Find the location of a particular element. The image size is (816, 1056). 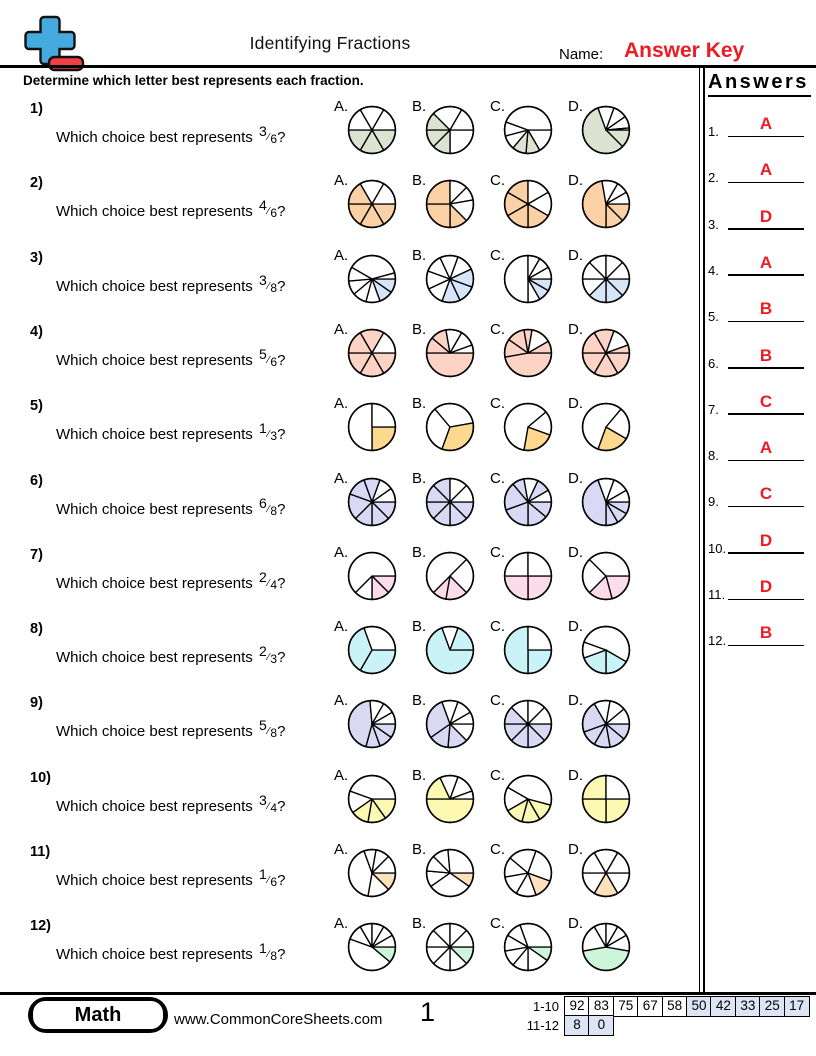

plus-minus-logo-icon is located at coordinates (54, 43).